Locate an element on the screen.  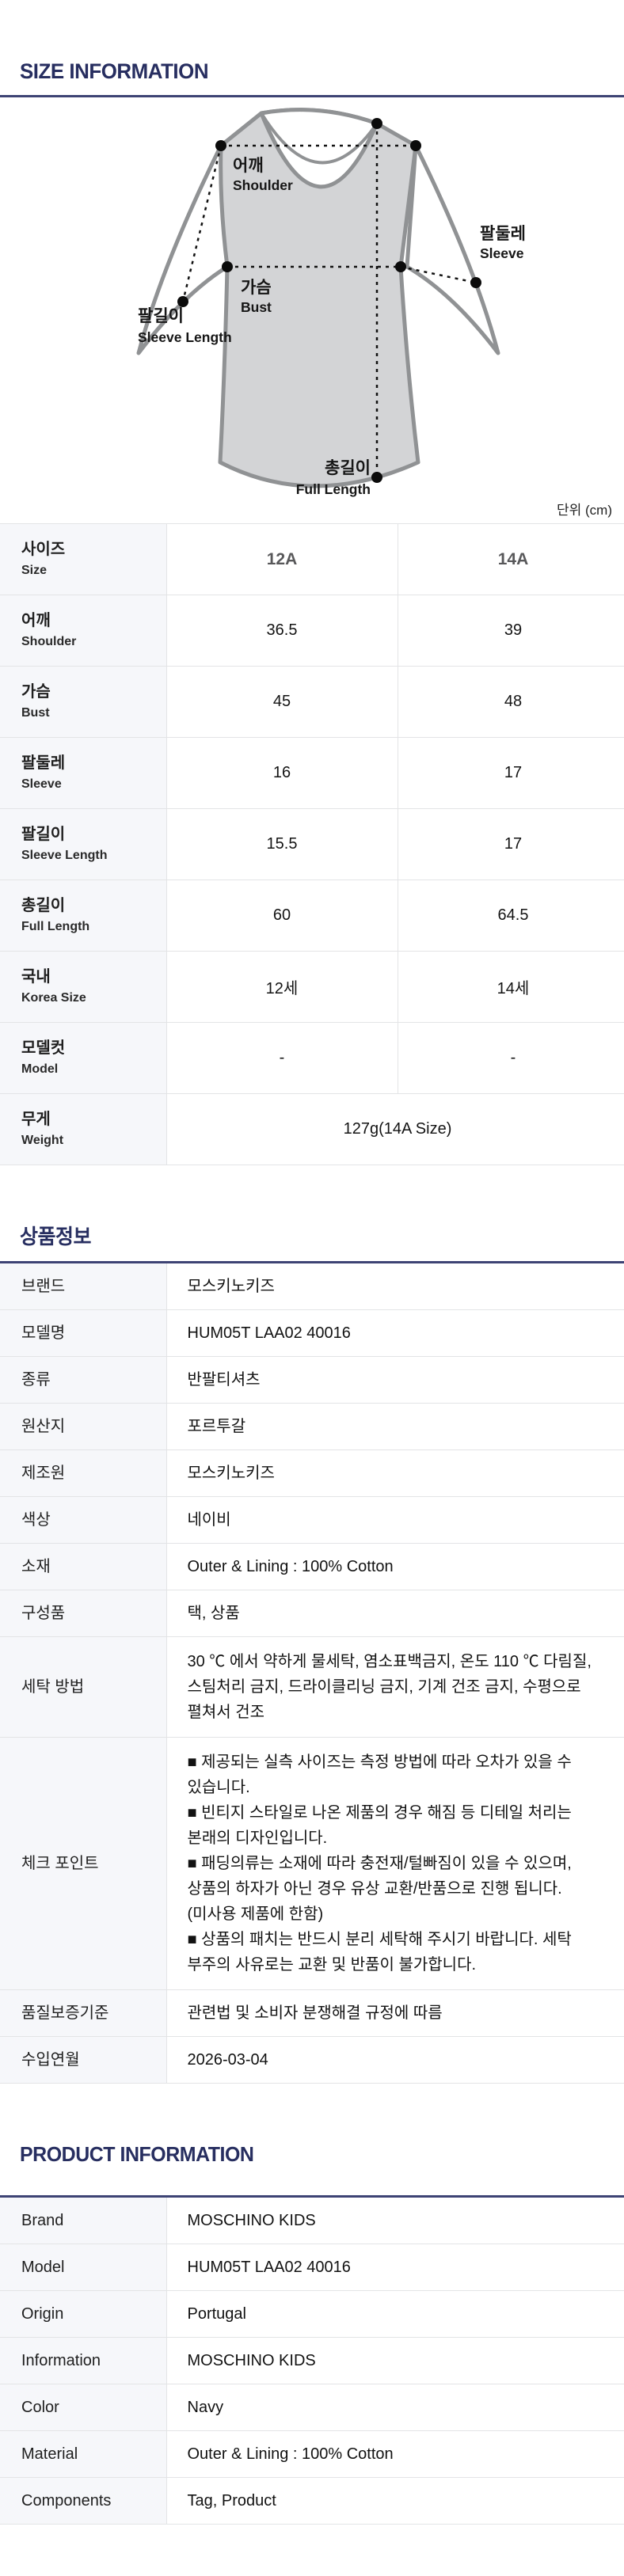
diagram-label-shoulder-en: Shoulder is located at coordinates (263, 185).